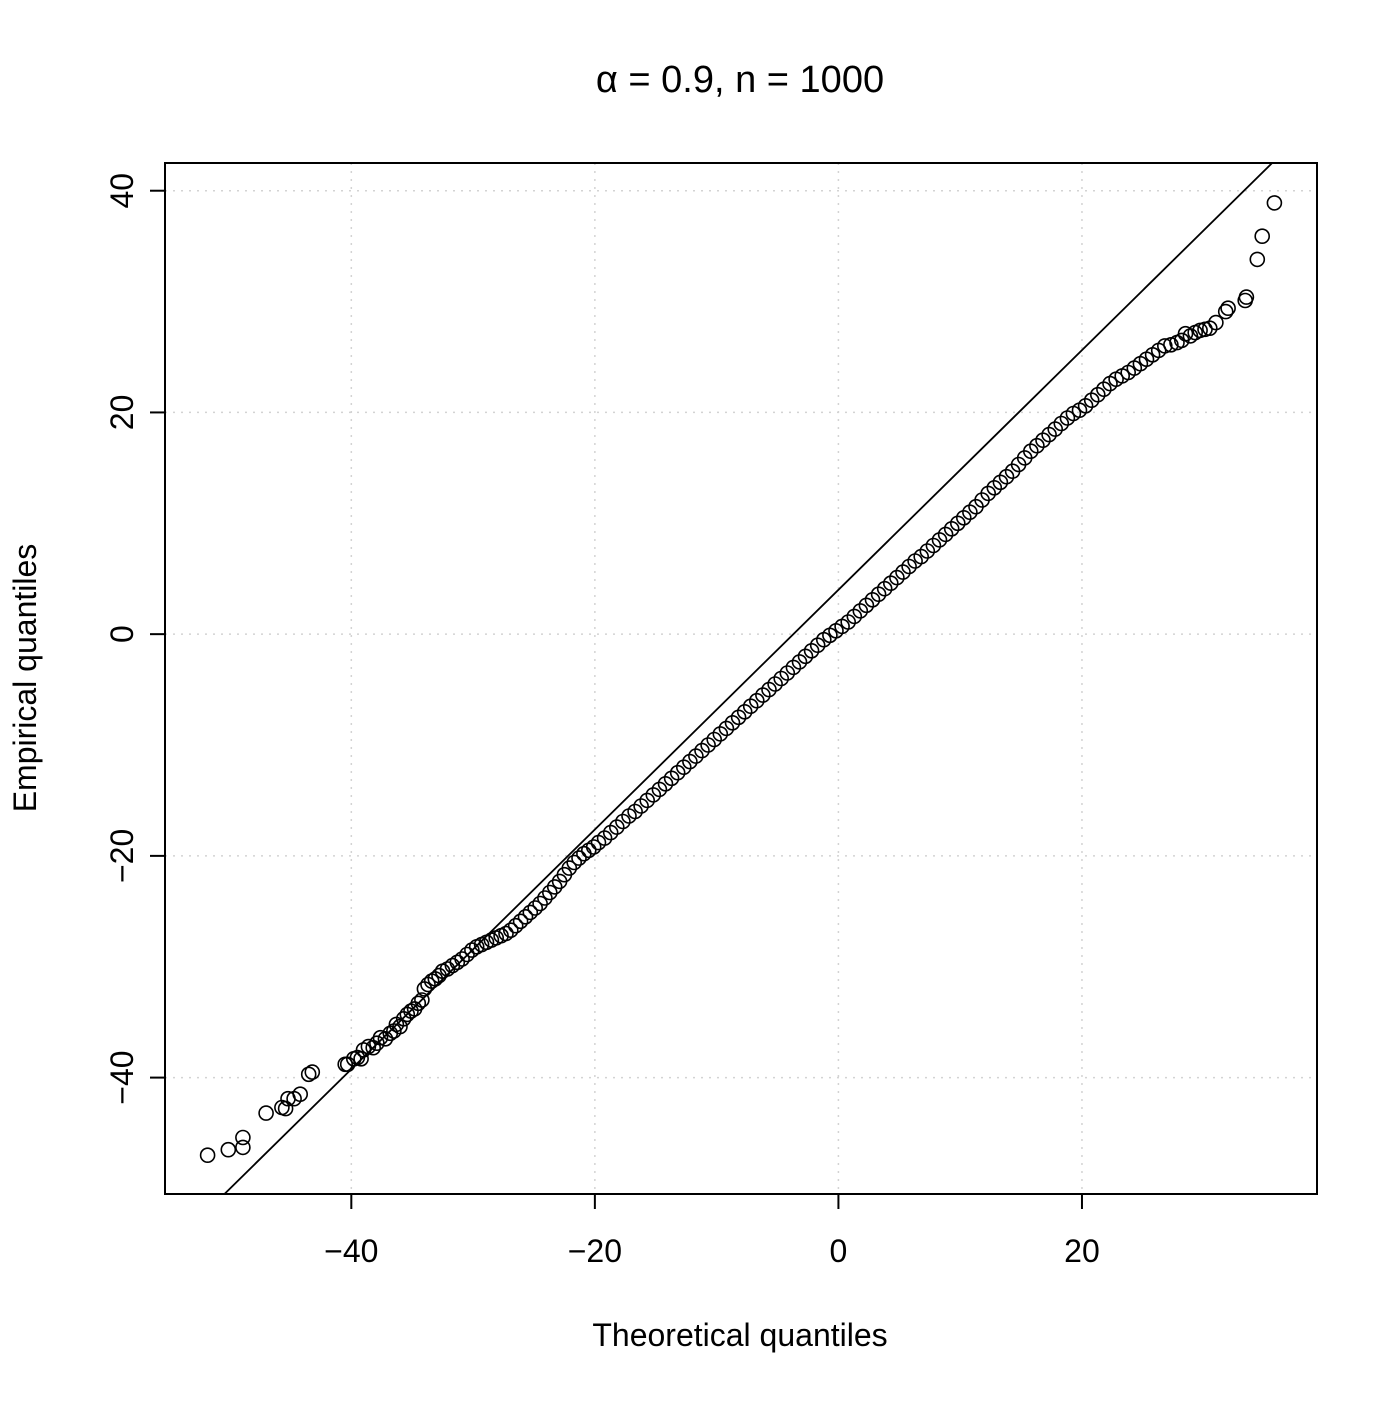 The width and height of the screenshot is (1400, 1403). Describe the element at coordinates (122, 856) in the screenshot. I see `y-tick-label: −20` at that location.